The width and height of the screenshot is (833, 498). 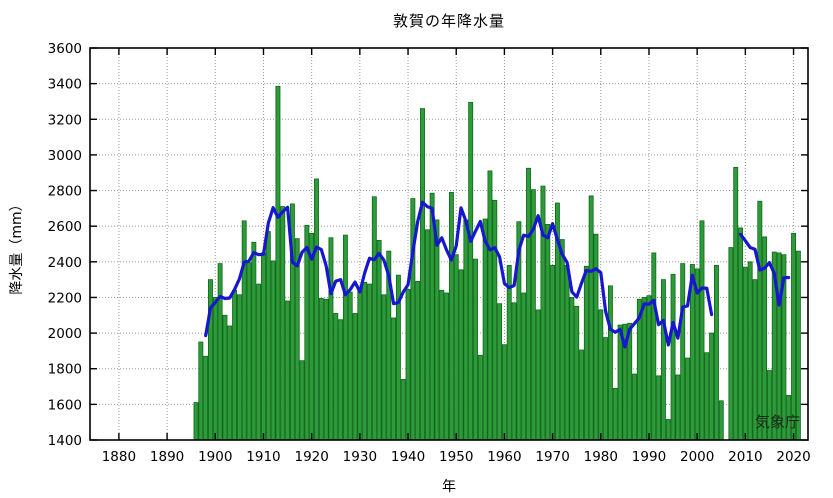 I want to click on svg-text: 2400, so click(x=65, y=263).